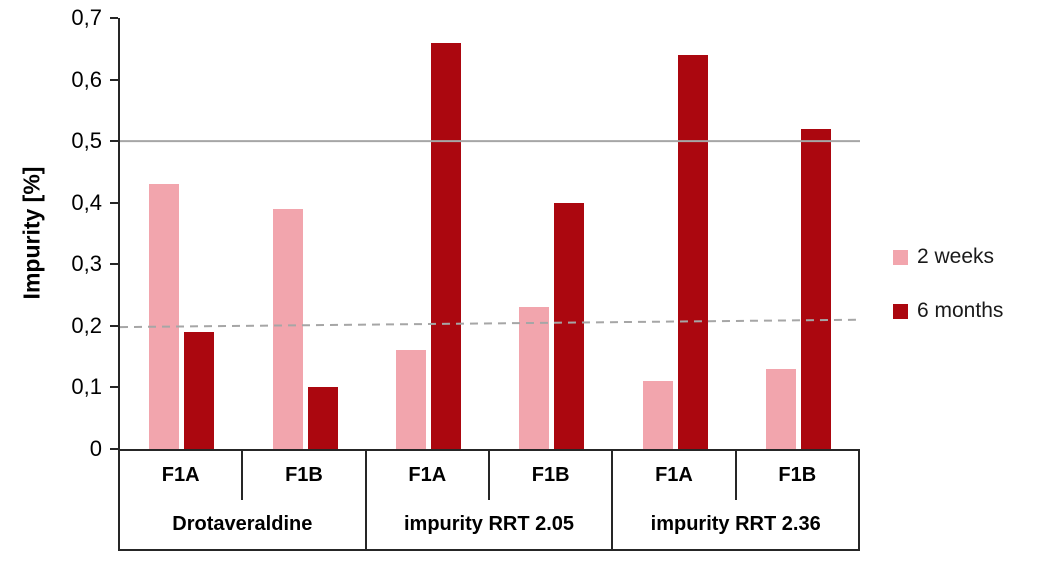  Describe the element at coordinates (31, 233) in the screenshot. I see `y-axis-title: Impurity [%]` at that location.